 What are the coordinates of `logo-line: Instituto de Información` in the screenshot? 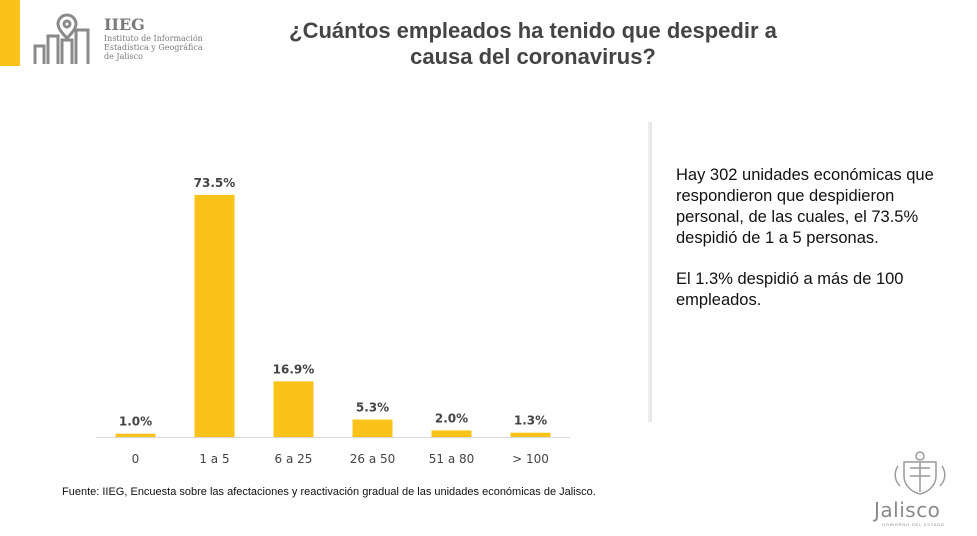 It's located at (153, 38).